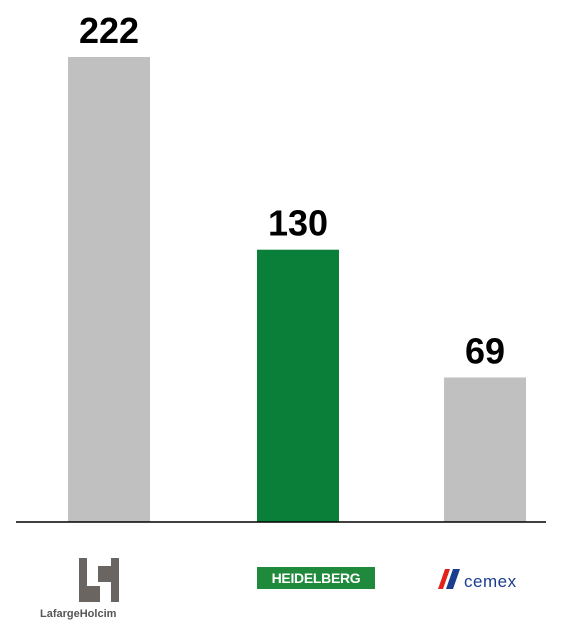 This screenshot has width=562, height=624. I want to click on data-label-cemex: 69, so click(485, 350).